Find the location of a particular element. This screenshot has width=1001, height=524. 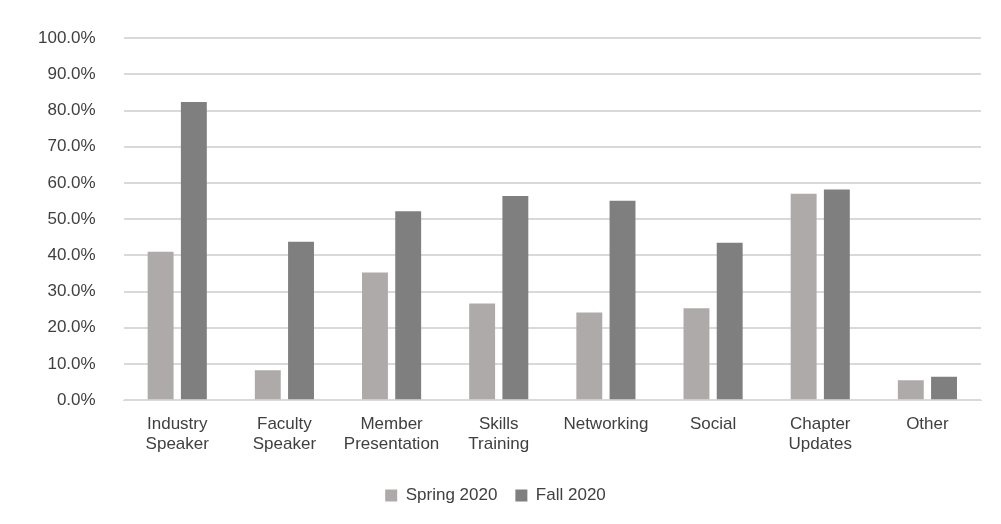

x-tick-label: Faculty Speaker is located at coordinates (284, 434).